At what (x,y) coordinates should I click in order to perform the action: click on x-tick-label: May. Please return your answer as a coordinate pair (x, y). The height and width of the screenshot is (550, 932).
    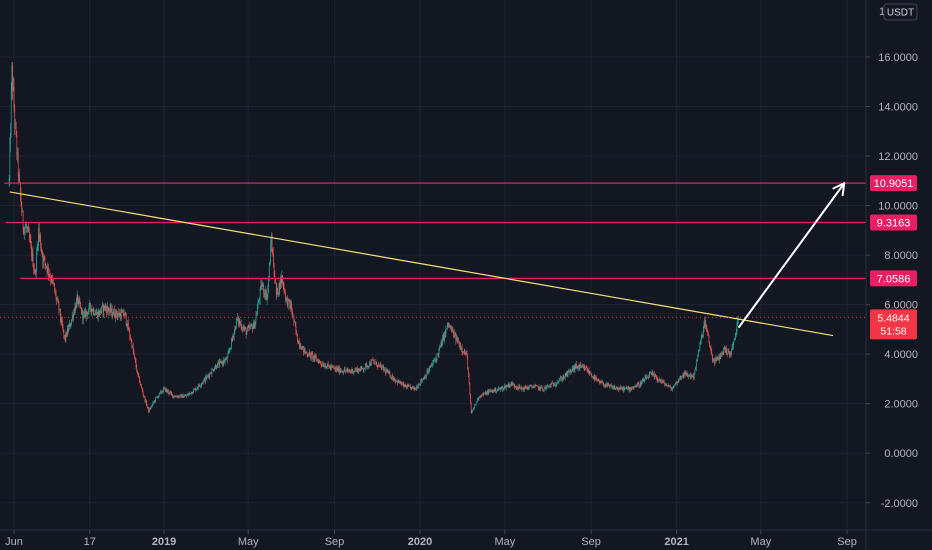
    Looking at the image, I should click on (248, 542).